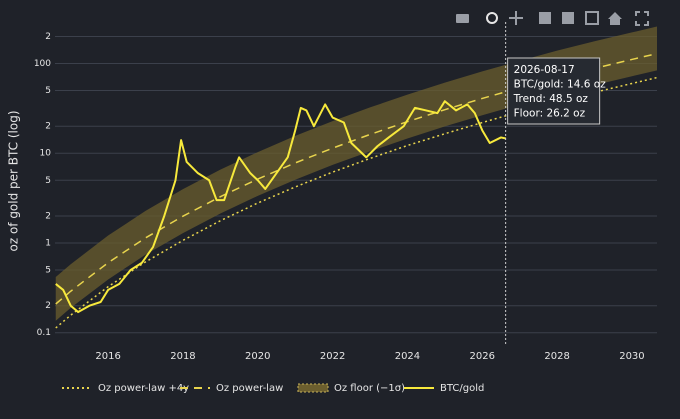 The image size is (680, 419). What do you see at coordinates (631, 356) in the screenshot?
I see `x-tick-label: 2030` at bounding box center [631, 356].